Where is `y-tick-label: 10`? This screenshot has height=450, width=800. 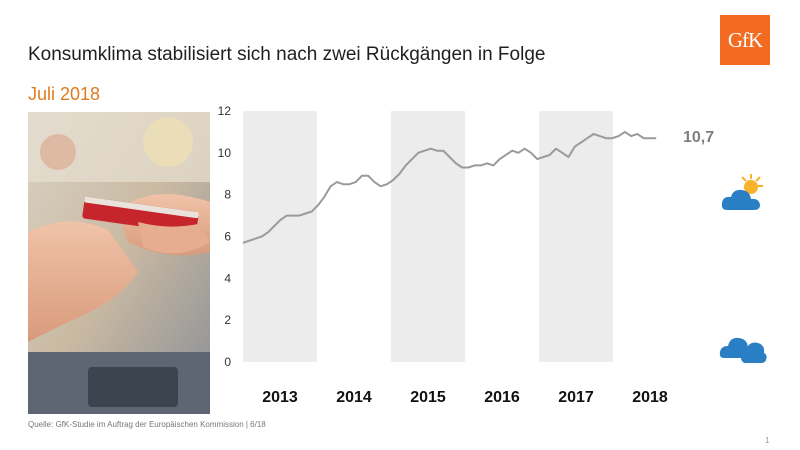
y-tick-label: 10 is located at coordinates (225, 153).